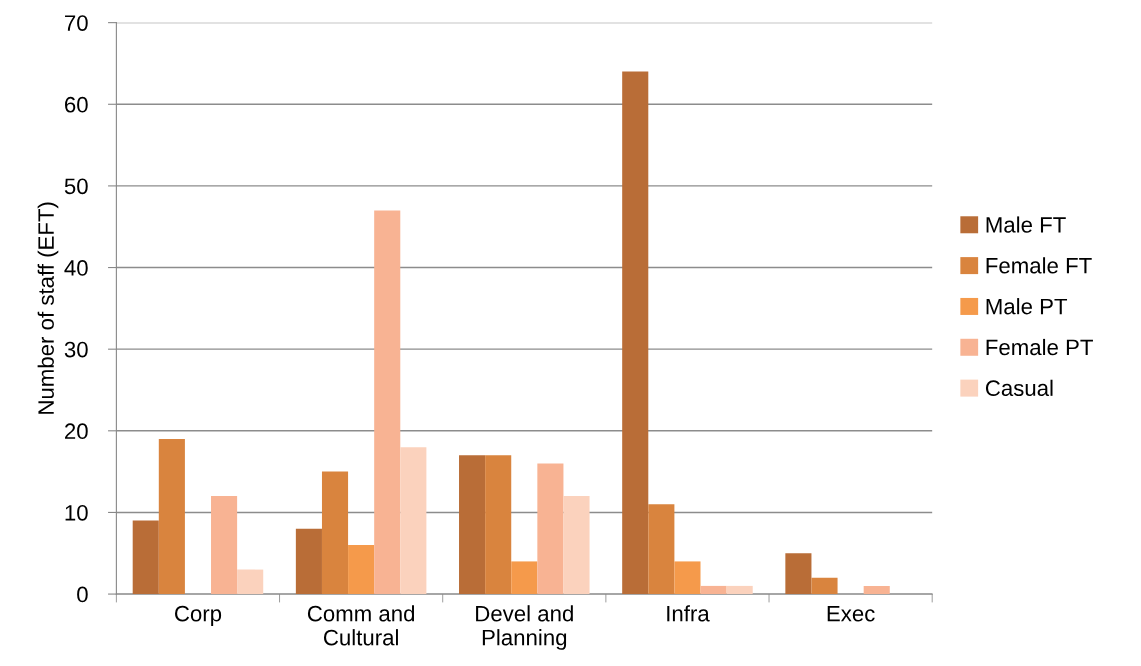 Image resolution: width=1141 pixels, height=666 pixels. Describe the element at coordinates (851, 614) in the screenshot. I see `x-tick-label: Exec` at that location.